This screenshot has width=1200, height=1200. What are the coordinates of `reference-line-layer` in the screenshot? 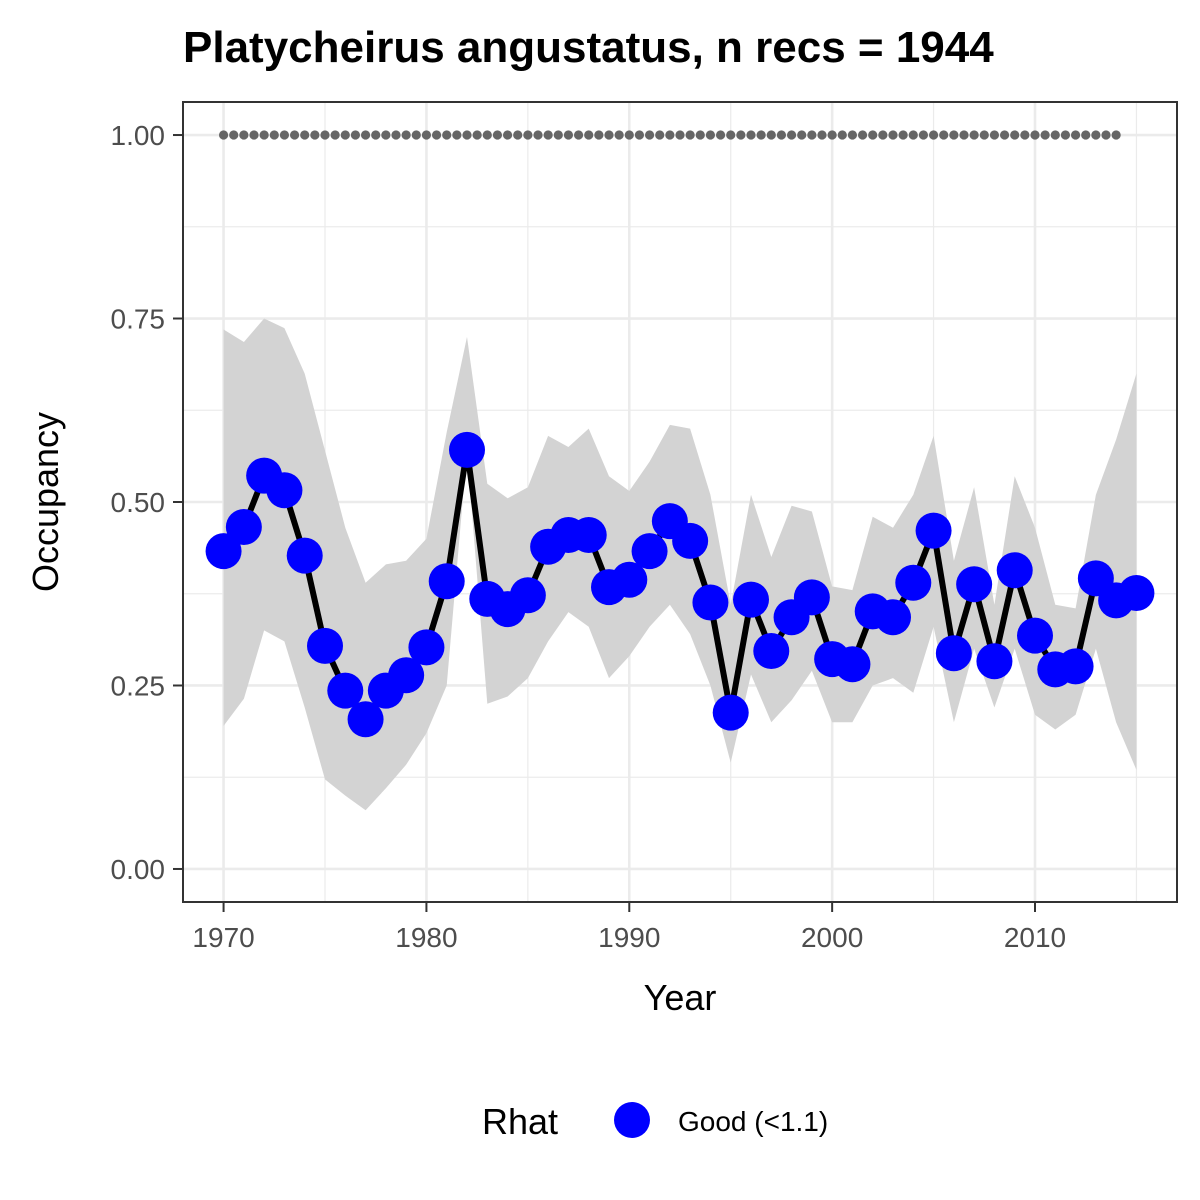 It's located at (669, 135).